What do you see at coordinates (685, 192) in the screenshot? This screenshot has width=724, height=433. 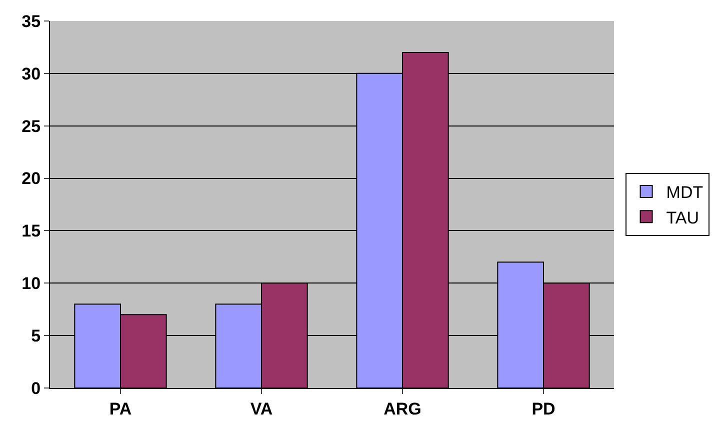 I see `legend-label: MDT` at bounding box center [685, 192].